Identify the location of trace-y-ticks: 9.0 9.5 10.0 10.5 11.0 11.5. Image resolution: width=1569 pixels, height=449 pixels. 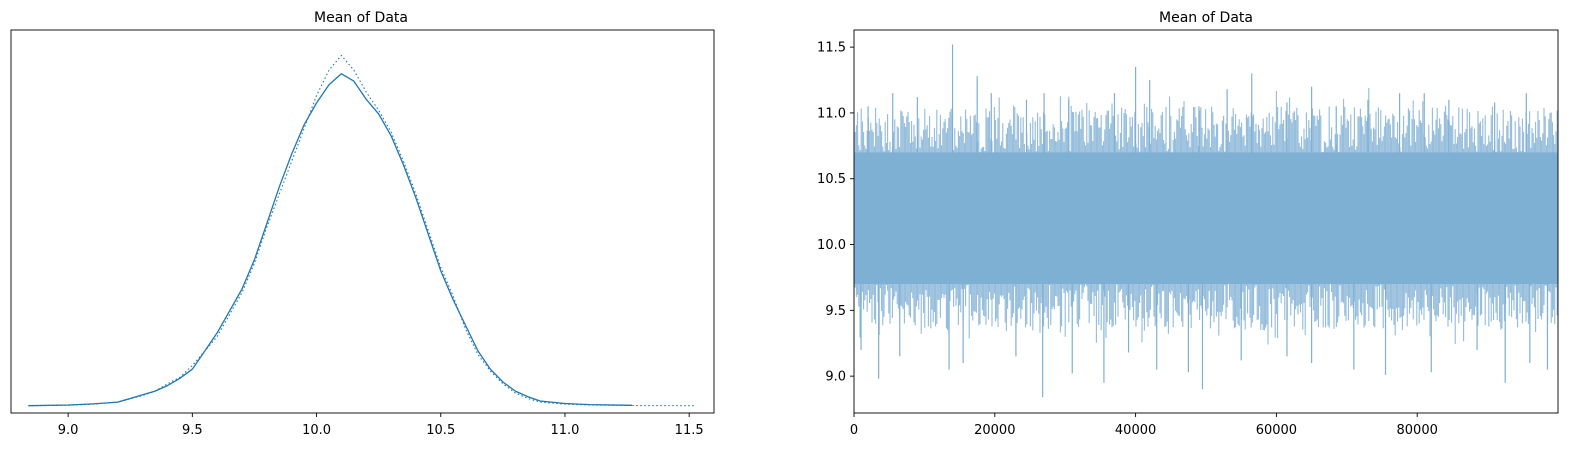
(835, 213).